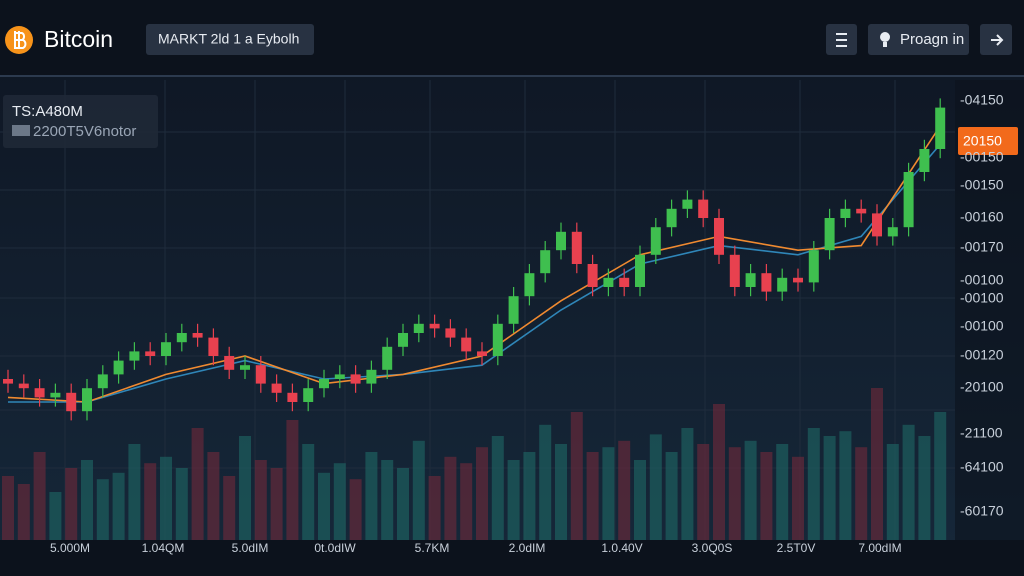  I want to click on price-axis-label: -64100, so click(982, 467).